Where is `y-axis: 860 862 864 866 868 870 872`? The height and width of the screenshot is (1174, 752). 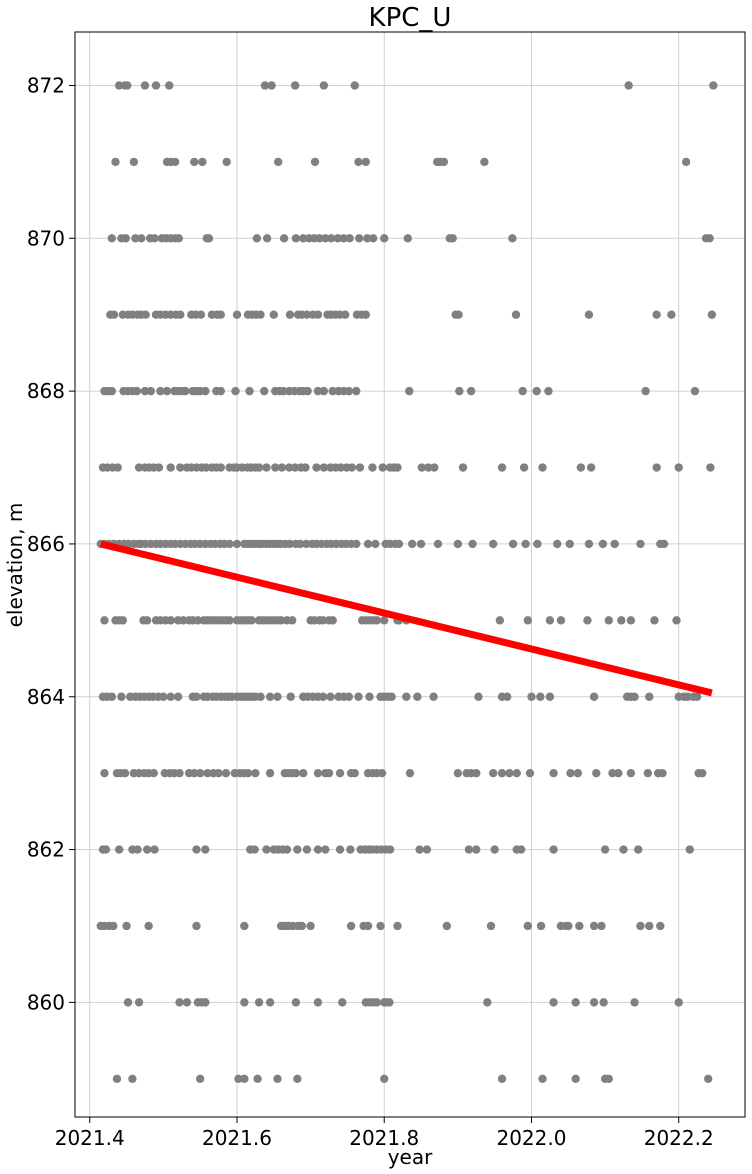 y-axis: 860 862 864 866 868 870 872 is located at coordinates (51, 543).